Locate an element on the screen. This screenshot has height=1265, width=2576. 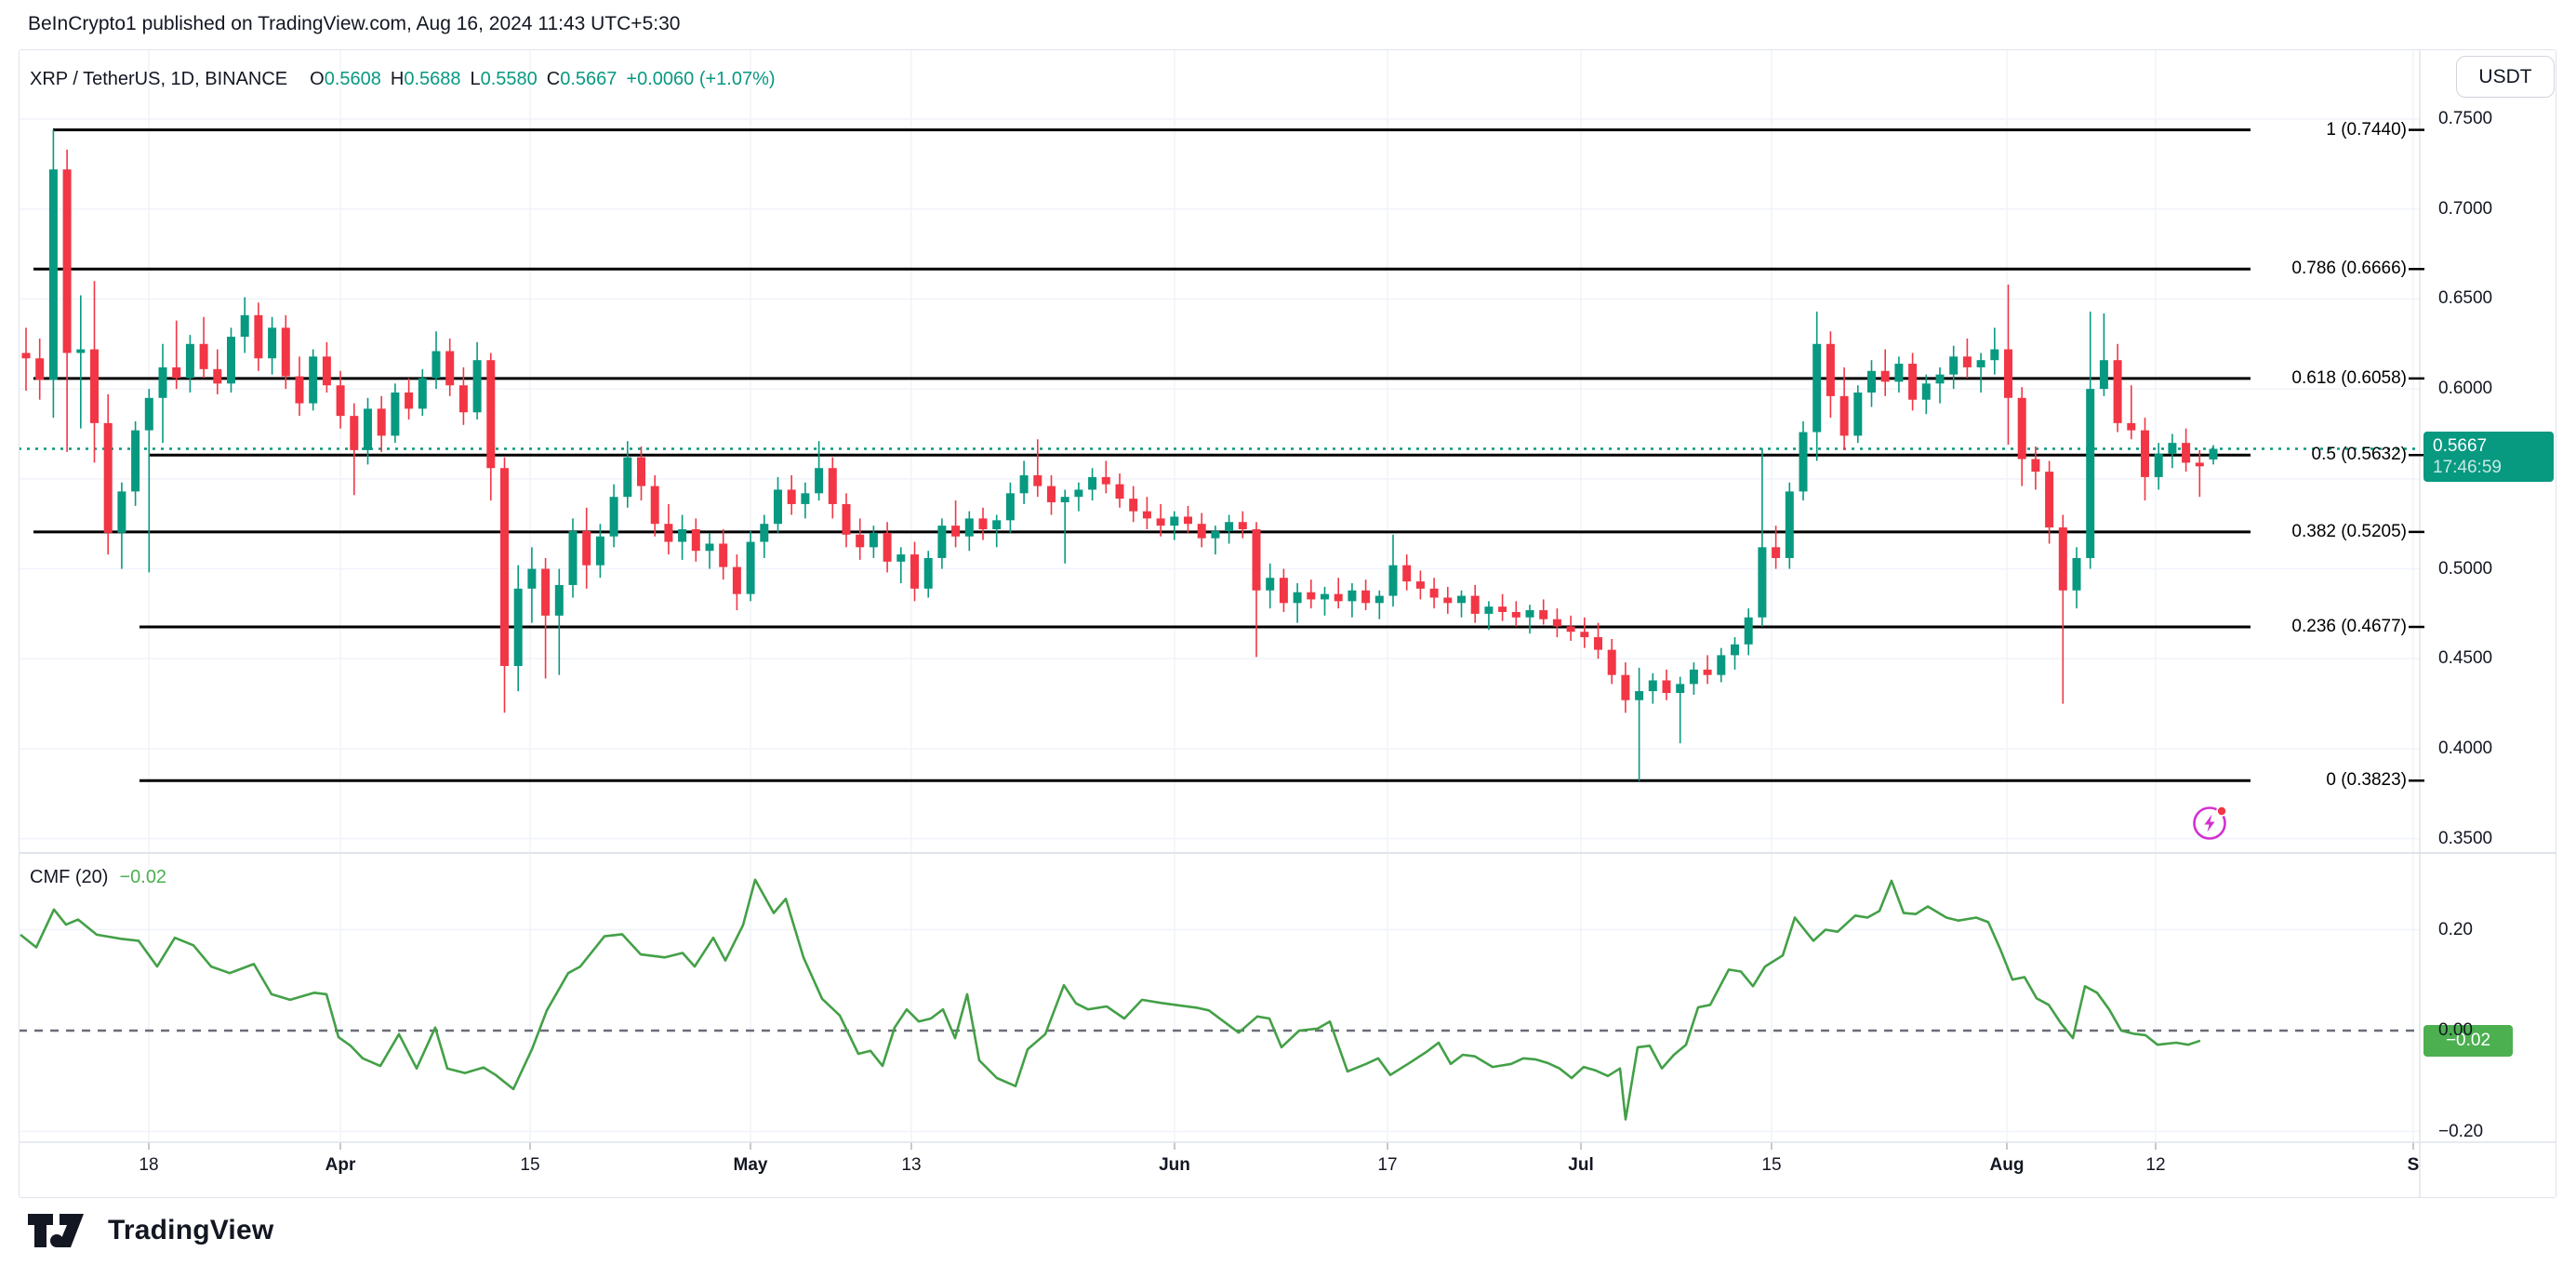
indicator-value: −0.02 is located at coordinates (143, 877).